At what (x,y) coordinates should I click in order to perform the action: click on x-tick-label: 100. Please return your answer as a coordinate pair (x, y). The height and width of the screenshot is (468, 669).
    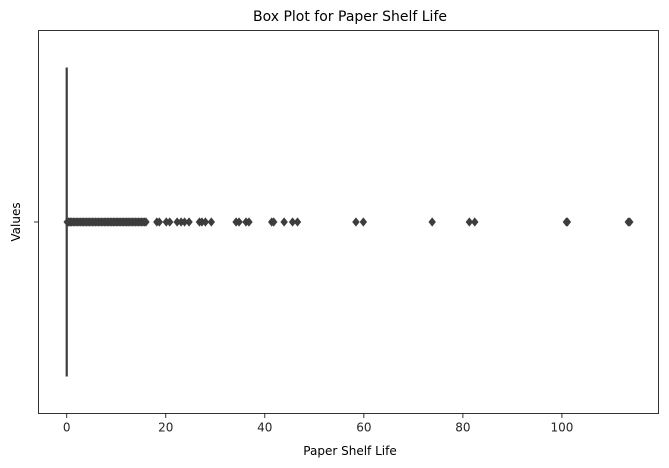
    Looking at the image, I should click on (561, 428).